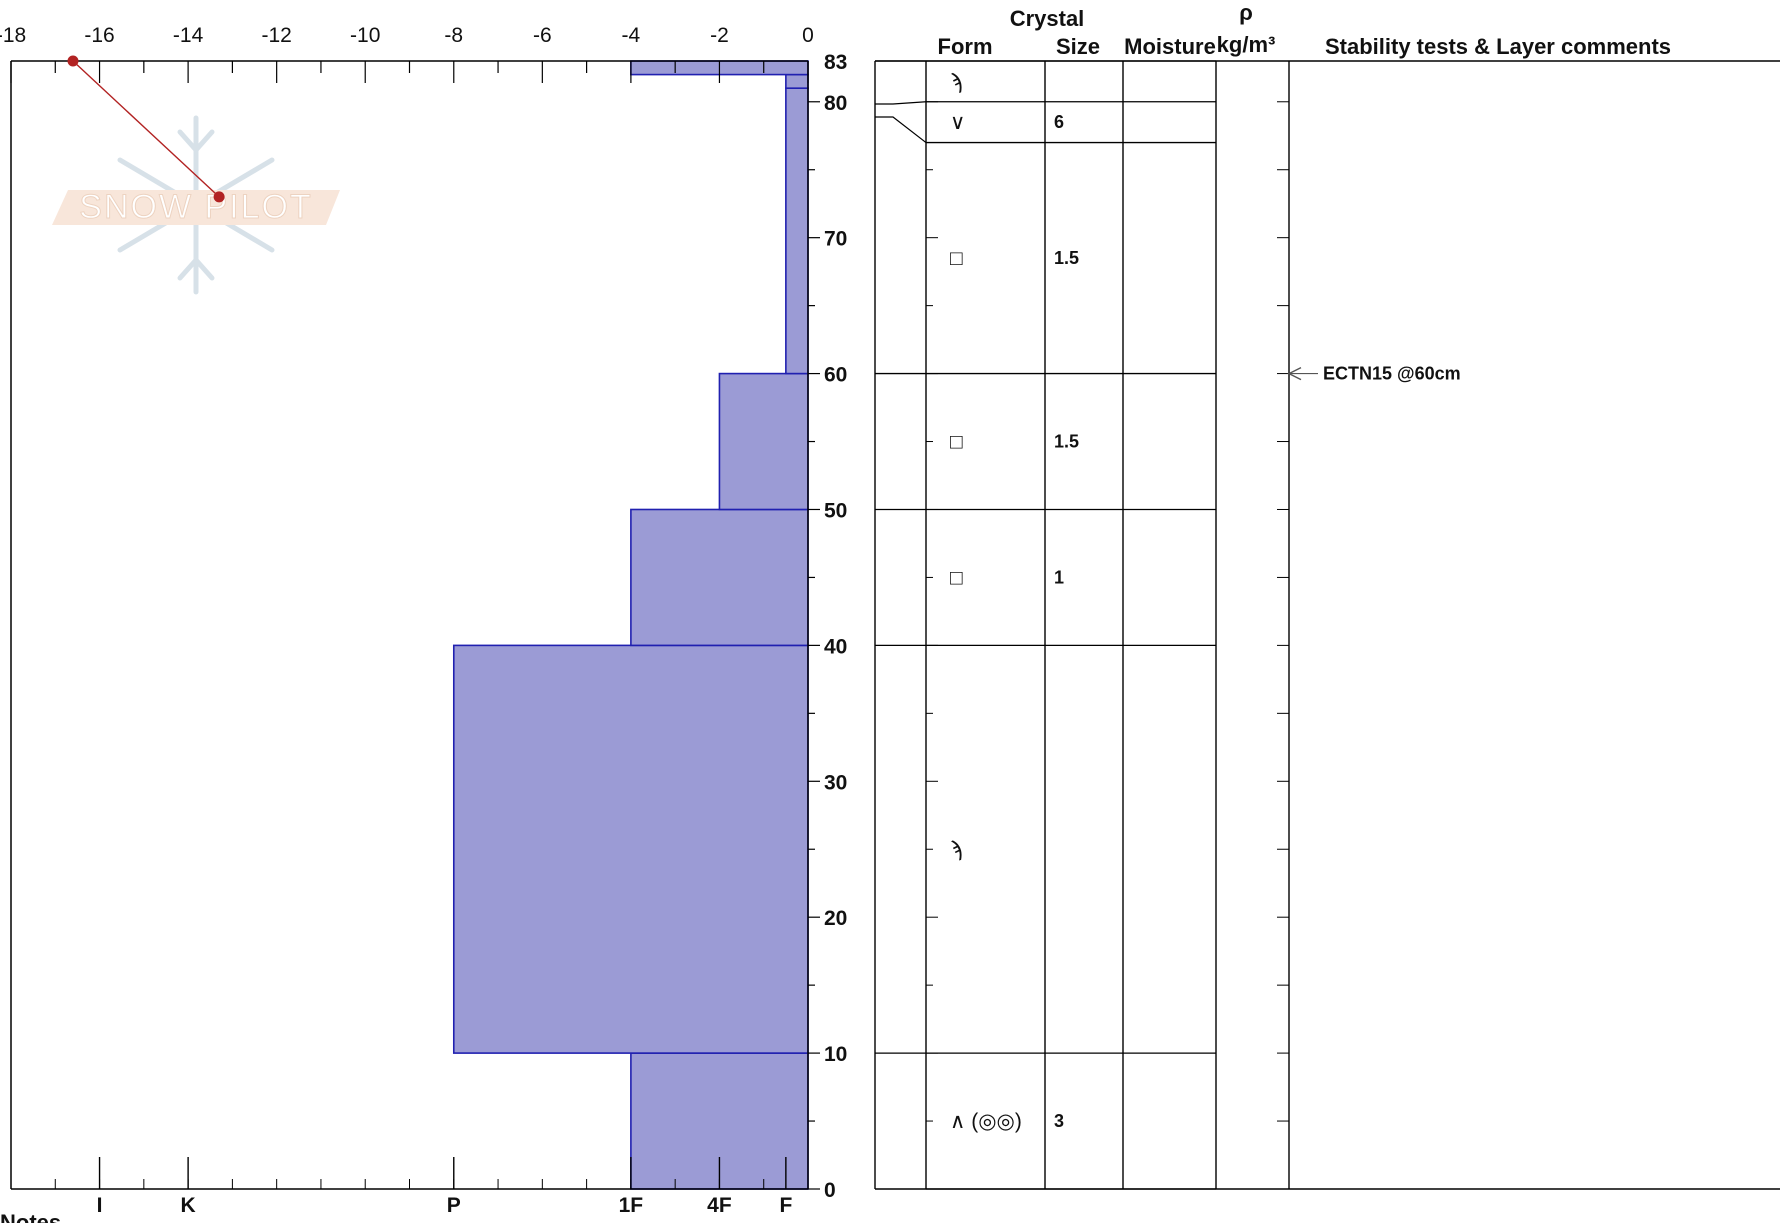 The height and width of the screenshot is (1223, 1780). Describe the element at coordinates (13, 35) in the screenshot. I see `temperature-tick-label: -18` at that location.